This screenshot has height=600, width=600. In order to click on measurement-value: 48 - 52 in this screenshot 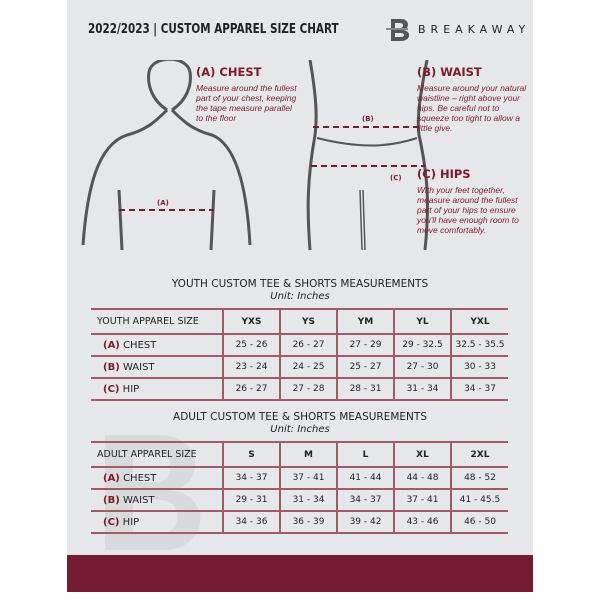, I will do `click(479, 477)`.